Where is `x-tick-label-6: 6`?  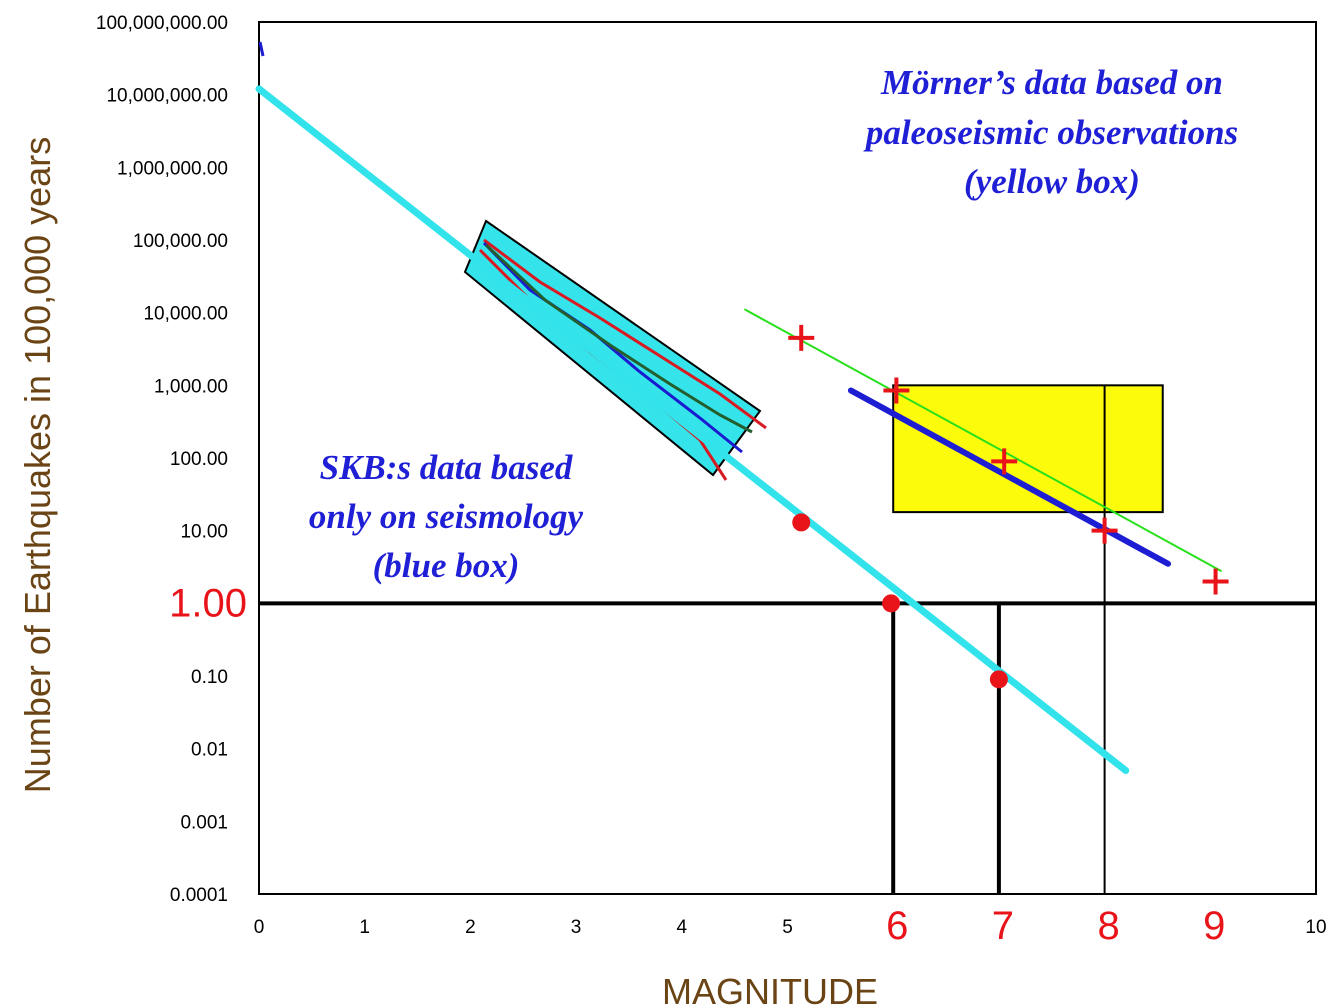 x-tick-label-6: 6 is located at coordinates (897, 926).